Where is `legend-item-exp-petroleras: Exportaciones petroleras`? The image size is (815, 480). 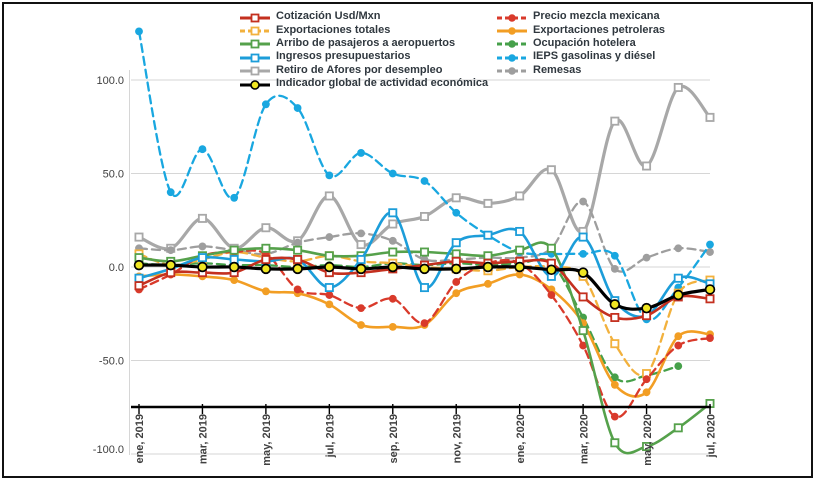 legend-item-exp-petroleras: Exportaciones petroleras is located at coordinates (581, 29).